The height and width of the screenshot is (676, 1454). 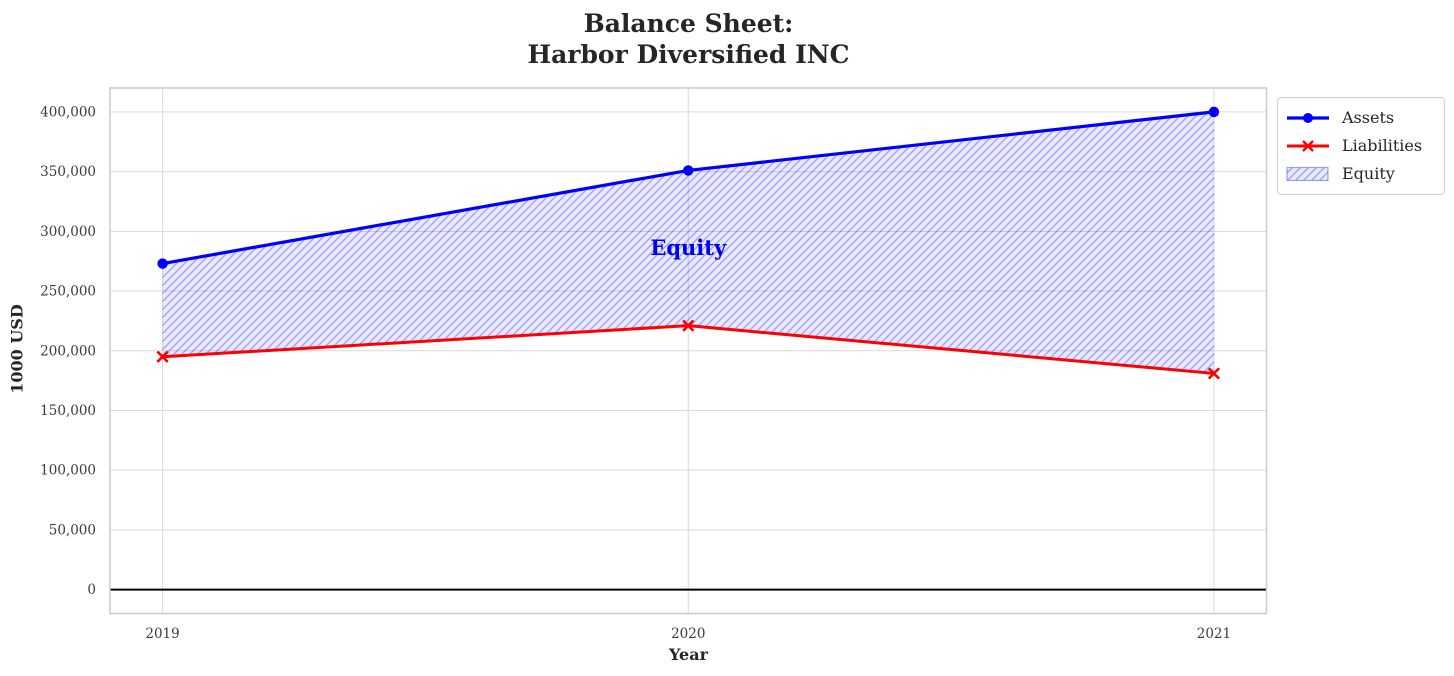 I want to click on y-tick-label-100,000: 100,000, so click(x=68, y=471).